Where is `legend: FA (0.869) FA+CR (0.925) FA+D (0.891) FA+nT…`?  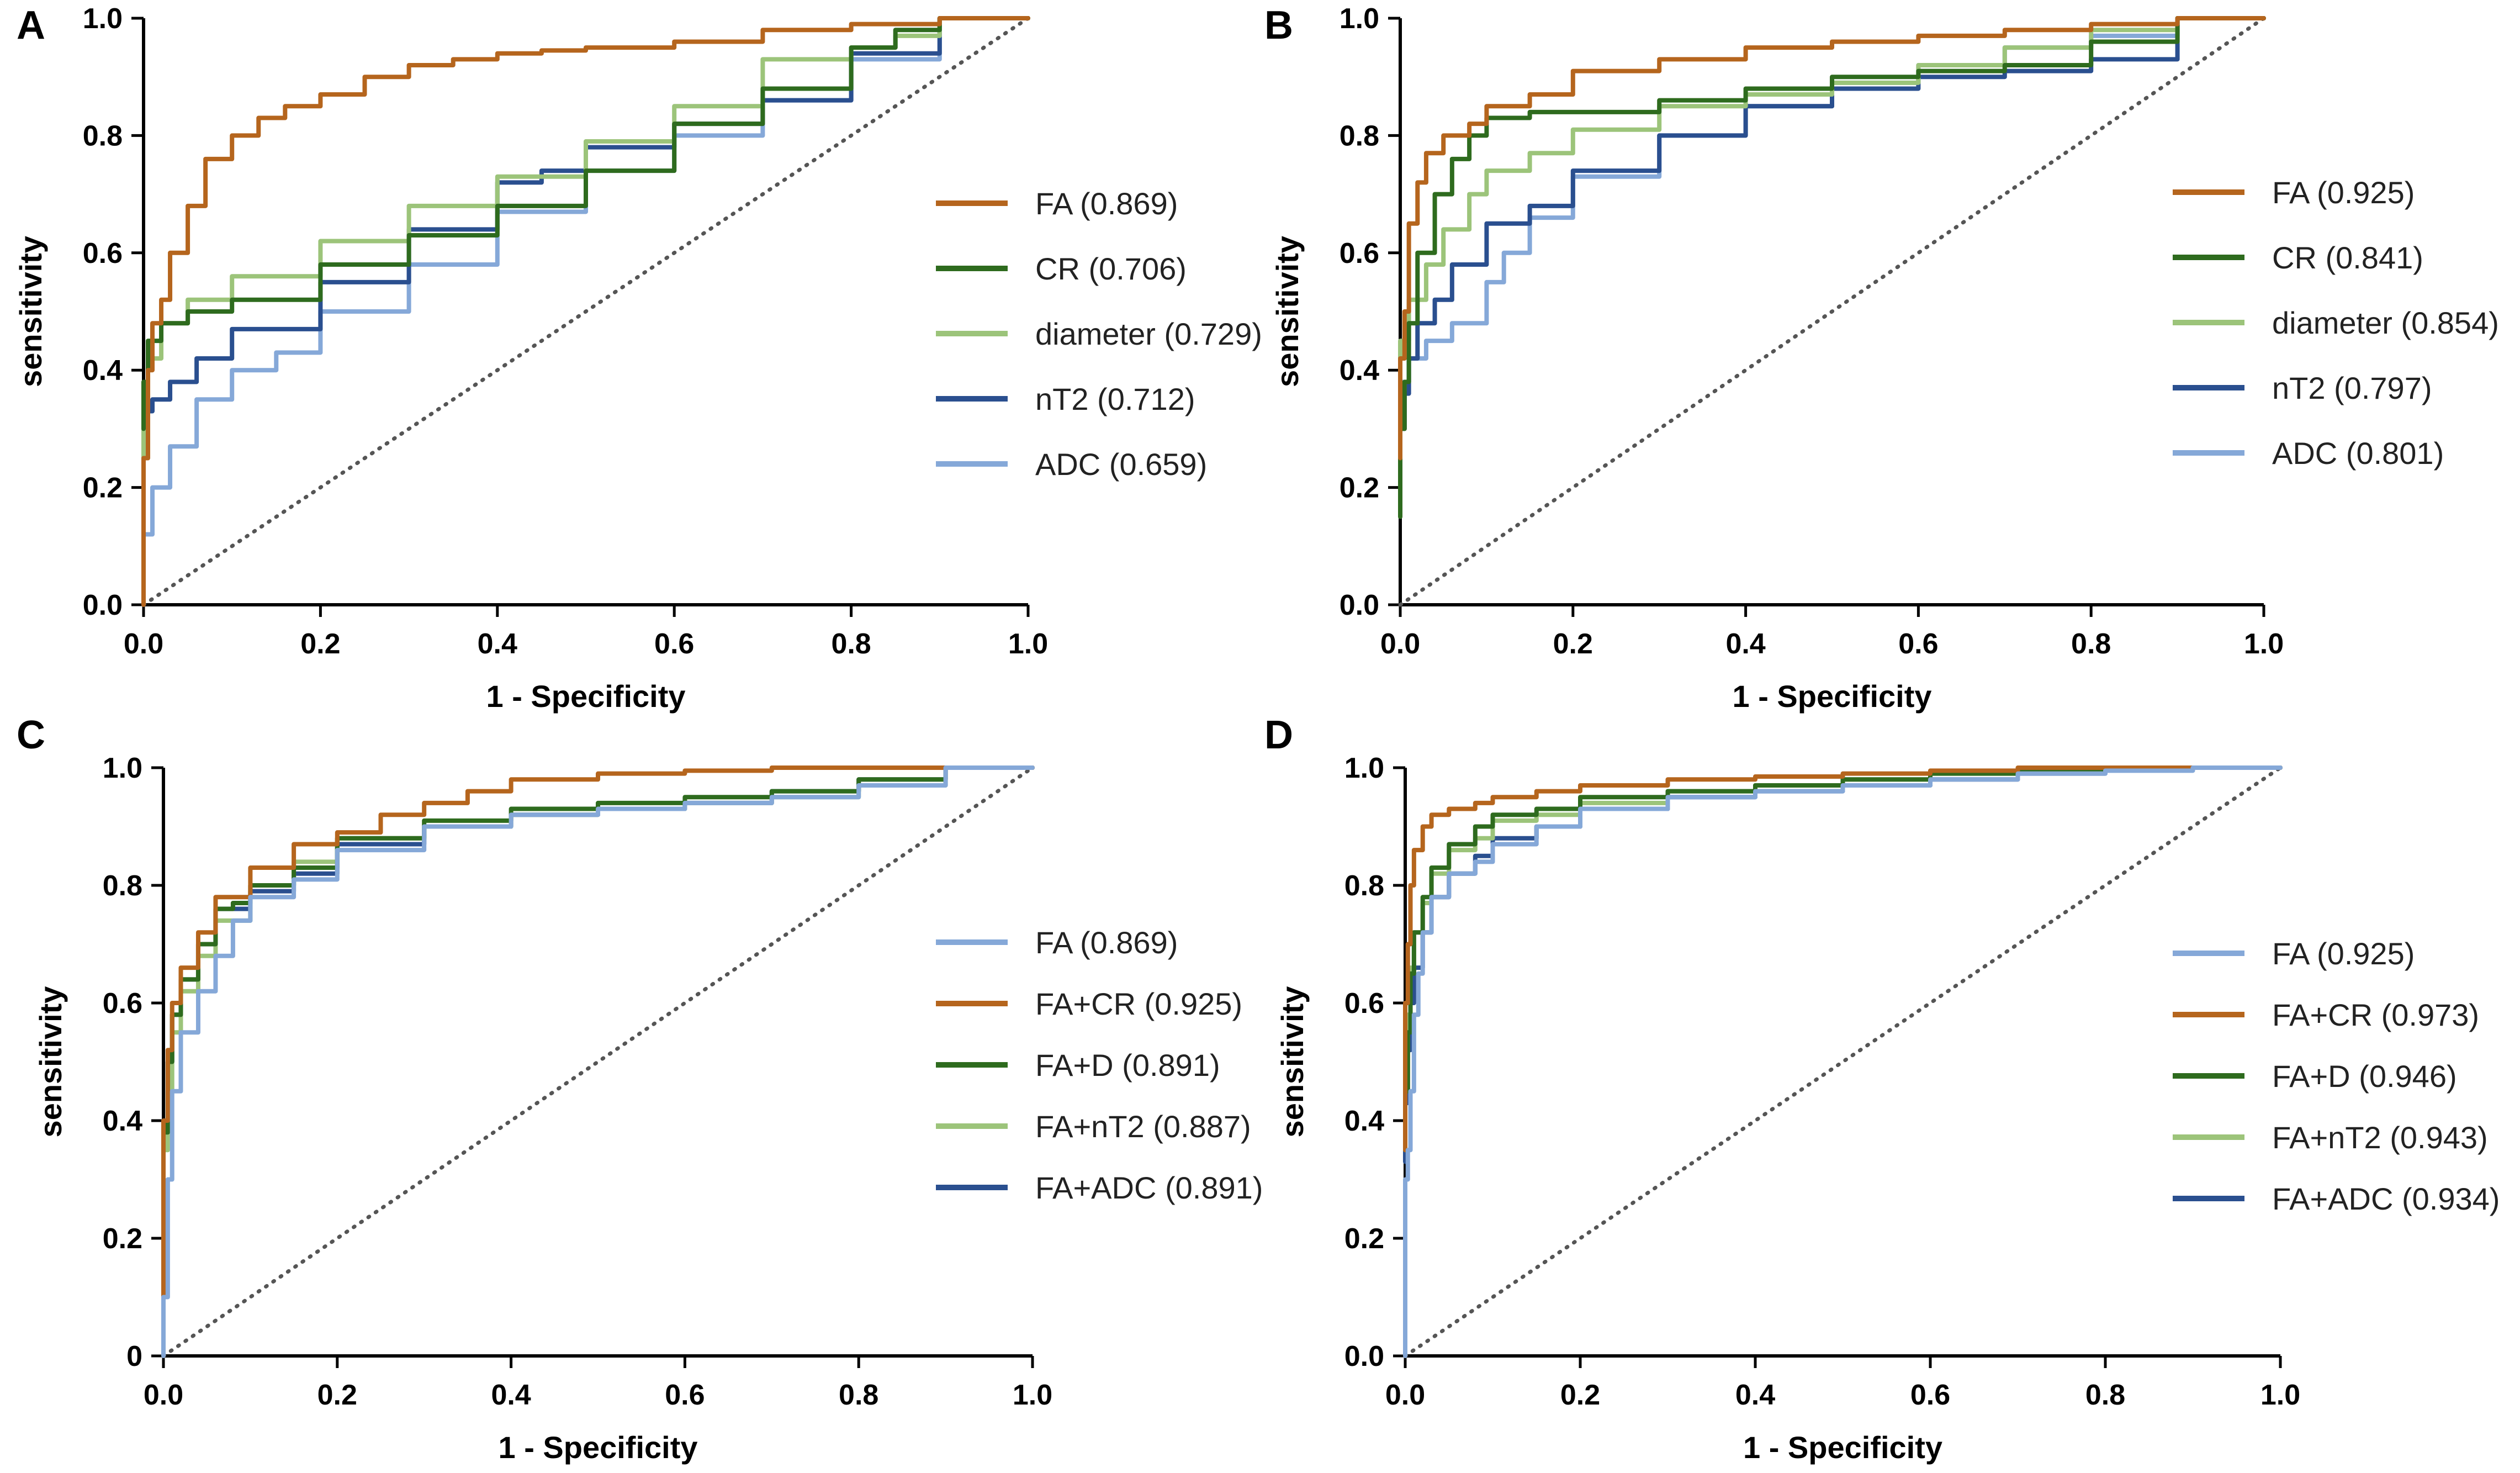 legend: FA (0.869) FA+CR (0.925) FA+D (0.891) FA+nT… is located at coordinates (1099, 1065).